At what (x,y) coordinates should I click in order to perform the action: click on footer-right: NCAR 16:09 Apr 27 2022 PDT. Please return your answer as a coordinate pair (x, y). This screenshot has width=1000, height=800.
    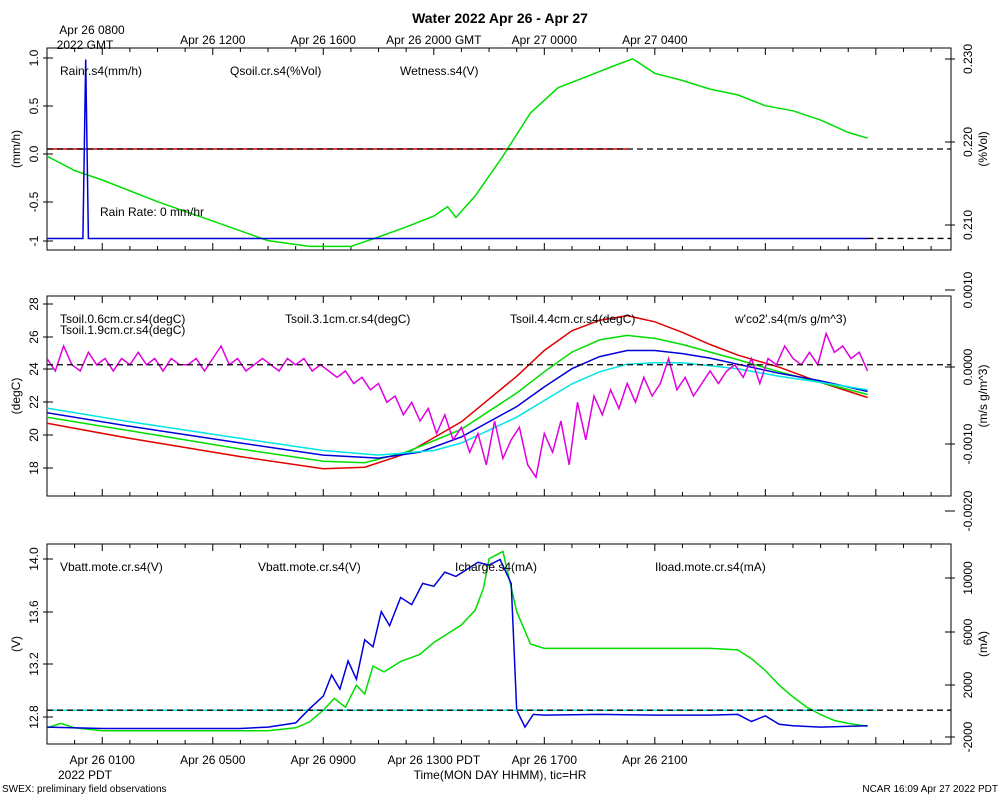
    Looking at the image, I should click on (930, 789).